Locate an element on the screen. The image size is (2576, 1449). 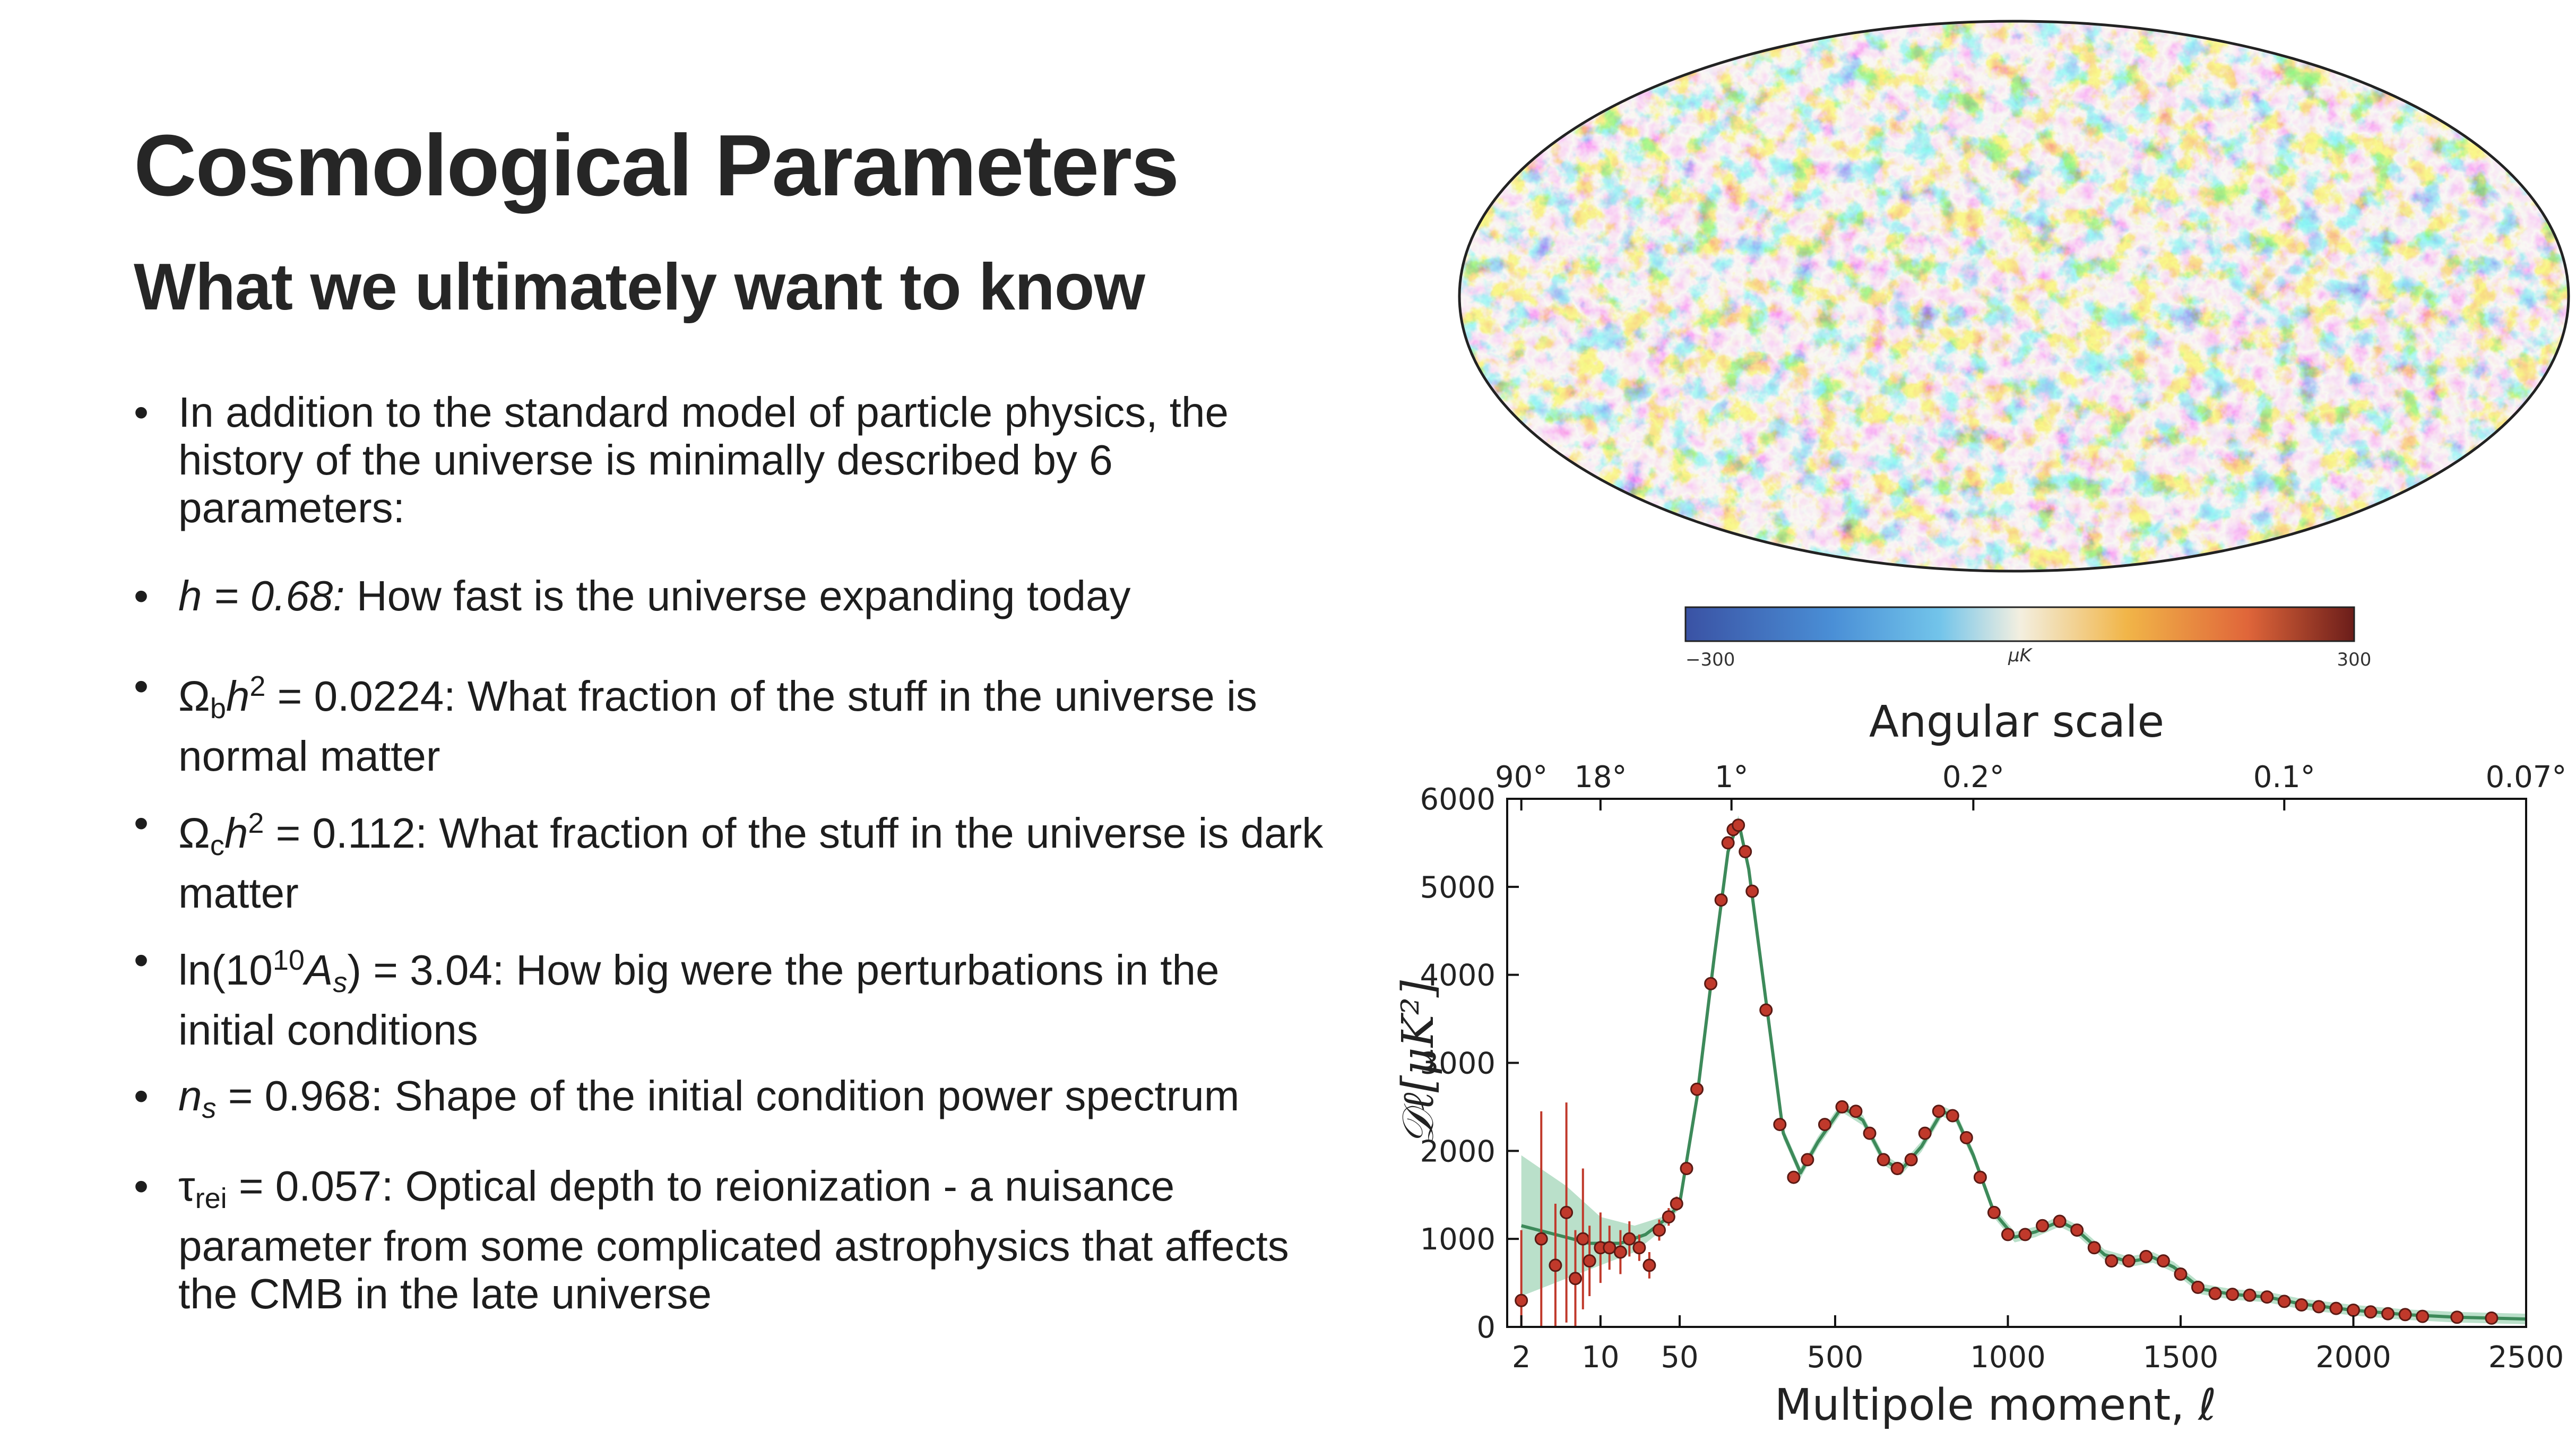
y-axis-title: 𝒟ℓ[μK²] is located at coordinates (1419, 1062).